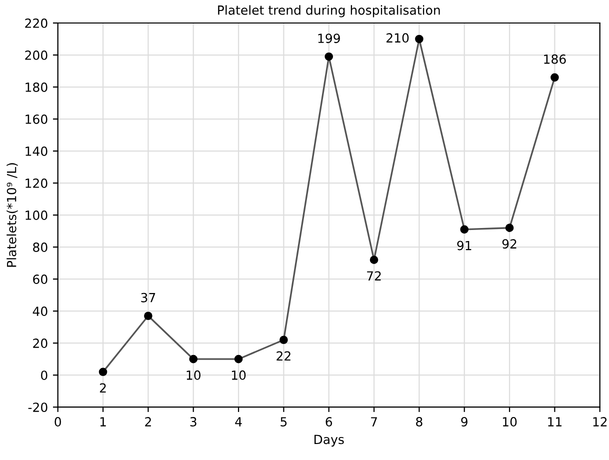  What do you see at coordinates (148, 297) in the screenshot?
I see `data-label: 37` at bounding box center [148, 297].